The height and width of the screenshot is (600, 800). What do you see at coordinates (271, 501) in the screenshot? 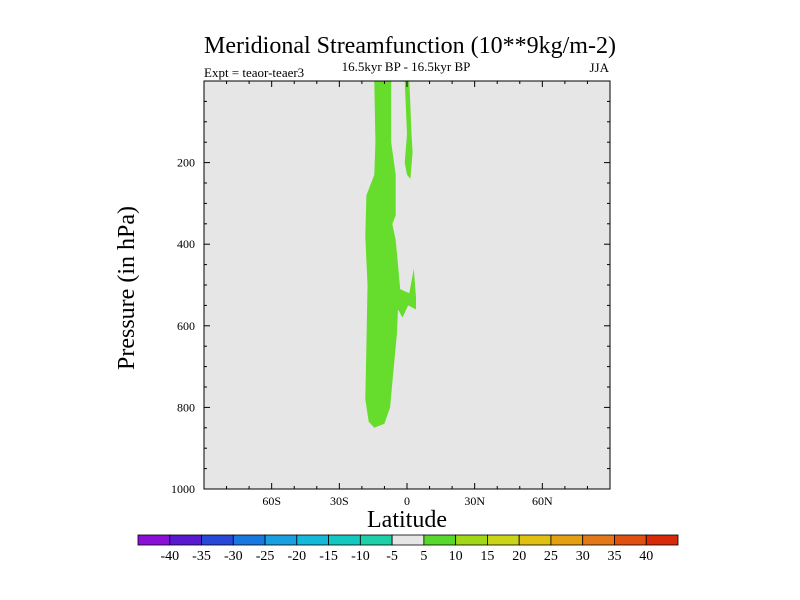
I see `x-tick-label: 60S` at bounding box center [271, 501].